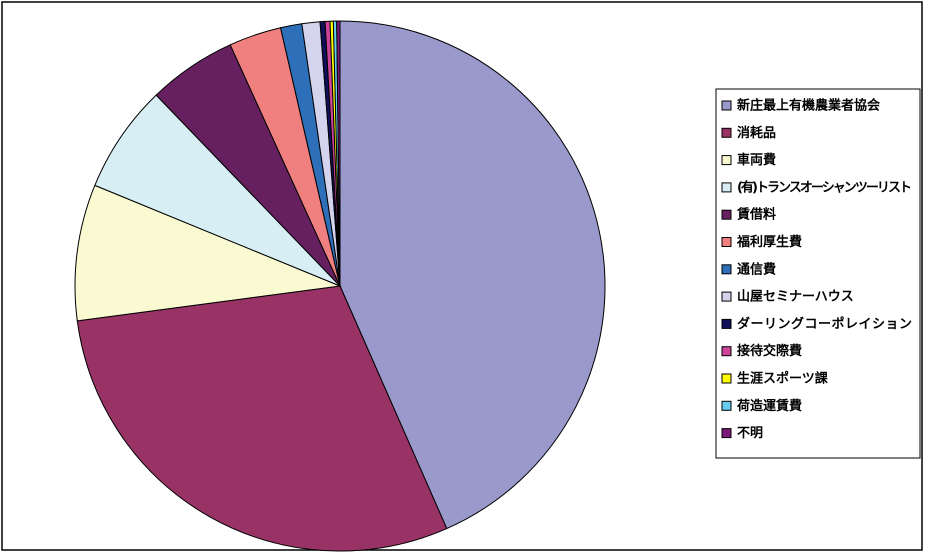 Image resolution: width=926 pixels, height=560 pixels. What do you see at coordinates (756, 160) in the screenshot?
I see `legend-label: 車両費` at bounding box center [756, 160].